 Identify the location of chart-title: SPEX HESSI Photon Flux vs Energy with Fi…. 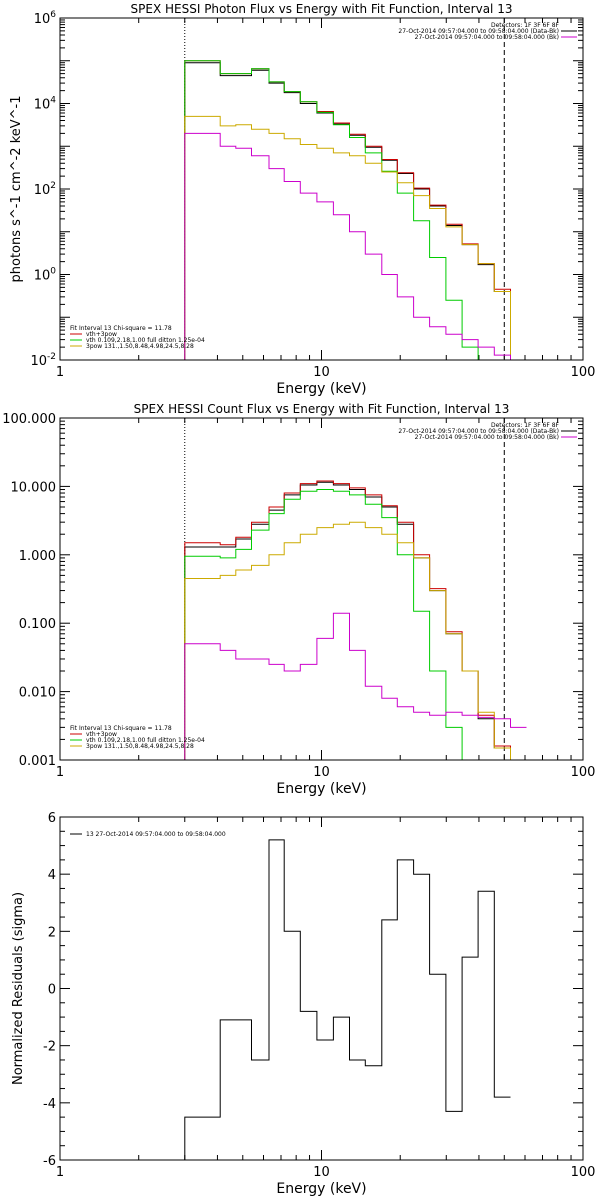
(322, 9).